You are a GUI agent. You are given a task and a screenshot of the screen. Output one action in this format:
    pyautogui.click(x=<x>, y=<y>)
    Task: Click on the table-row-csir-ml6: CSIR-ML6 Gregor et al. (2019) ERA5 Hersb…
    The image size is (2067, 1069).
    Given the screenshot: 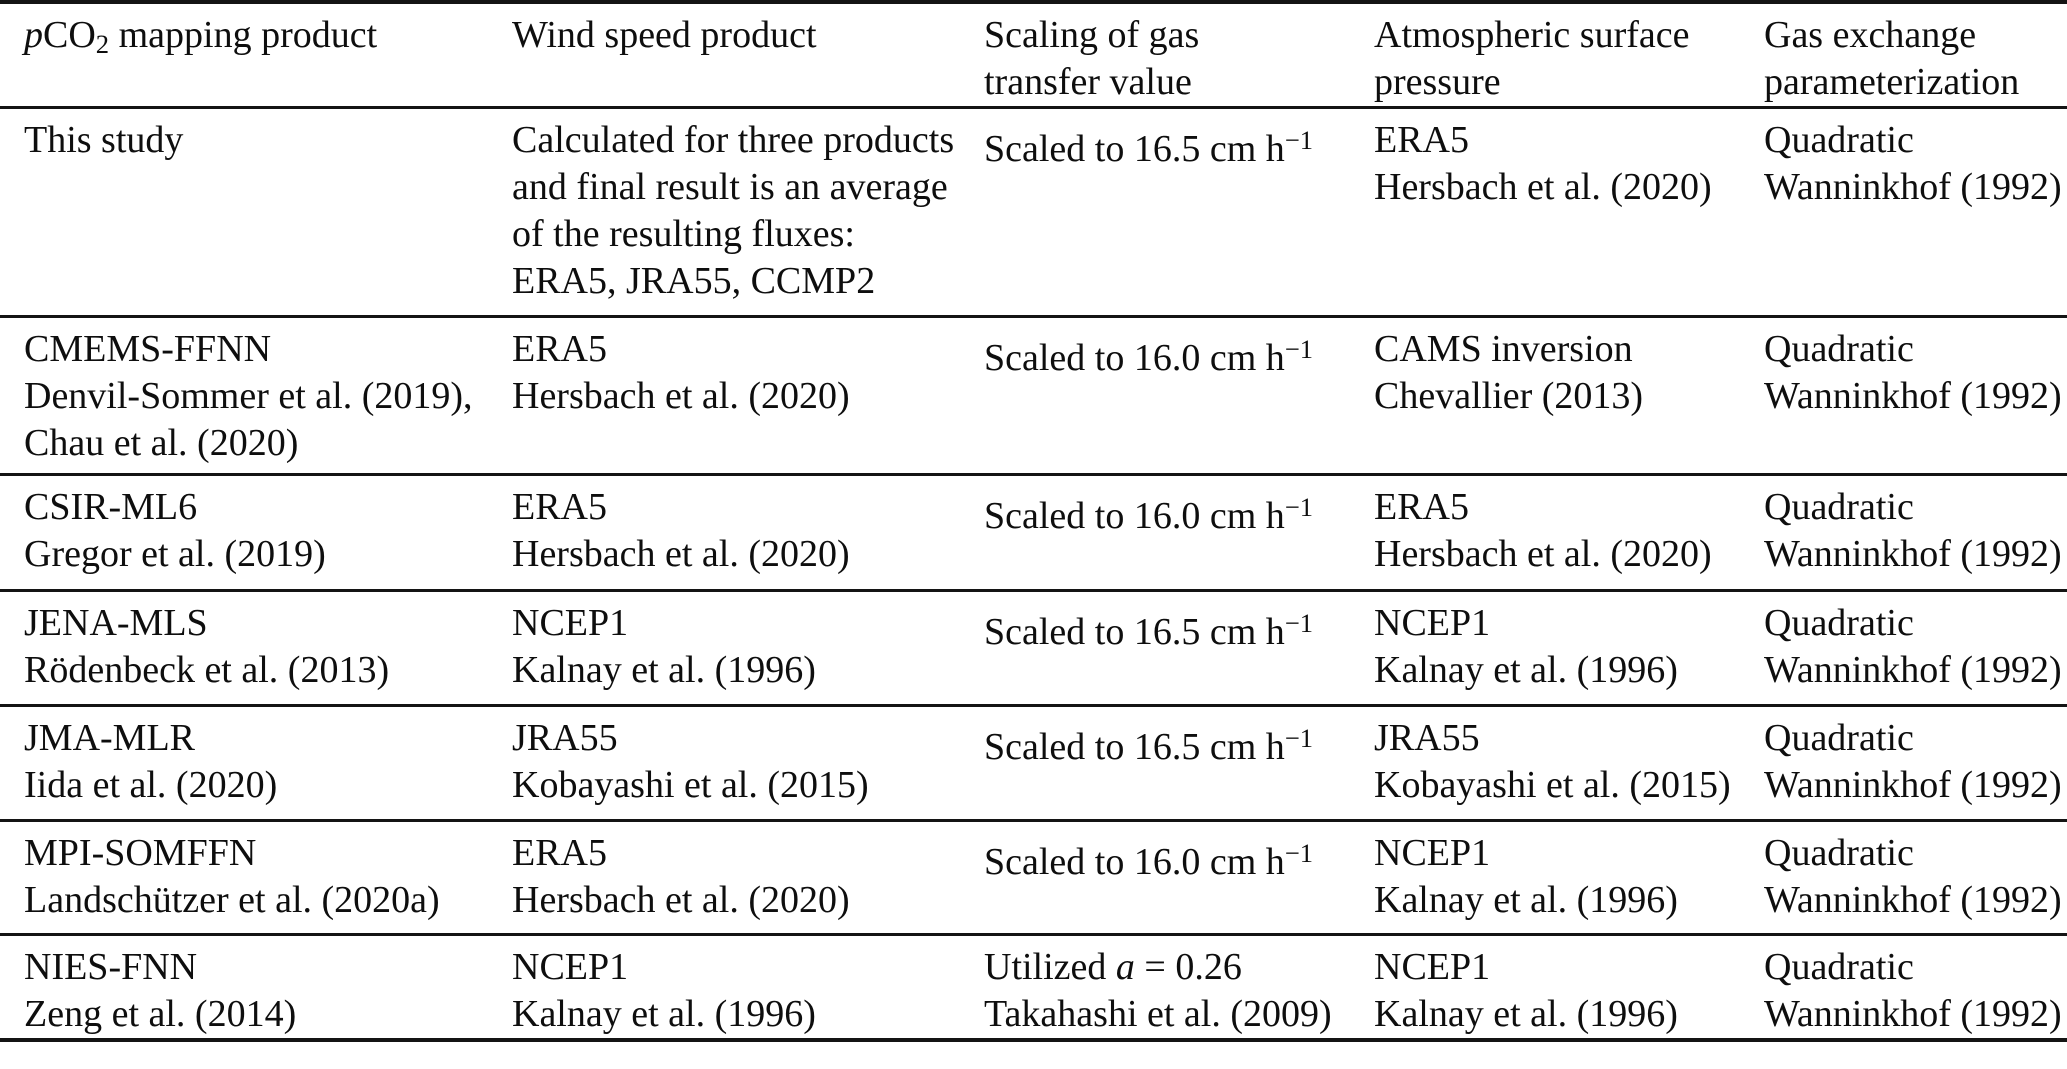 What is the action you would take?
    pyautogui.click(x=1033, y=534)
    